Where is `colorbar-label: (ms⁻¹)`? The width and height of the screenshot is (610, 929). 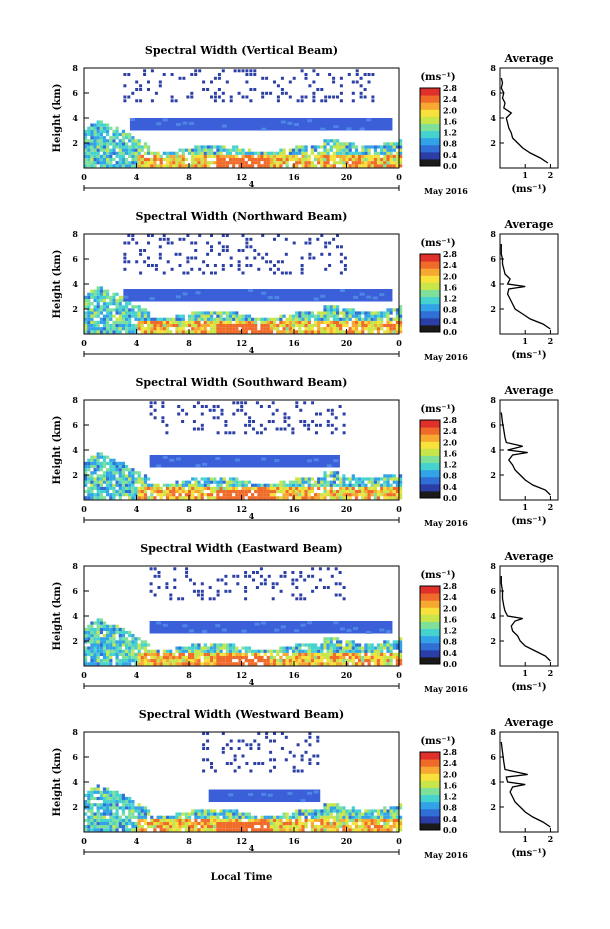 colorbar-label: (ms⁻¹) is located at coordinates (437, 741).